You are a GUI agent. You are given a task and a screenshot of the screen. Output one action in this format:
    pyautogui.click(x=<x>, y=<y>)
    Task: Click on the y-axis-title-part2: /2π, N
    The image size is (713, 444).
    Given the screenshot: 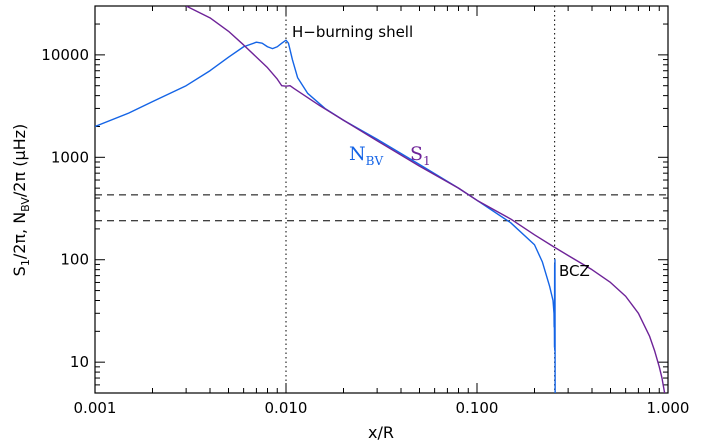 What is the action you would take?
    pyautogui.click(x=19, y=235)
    